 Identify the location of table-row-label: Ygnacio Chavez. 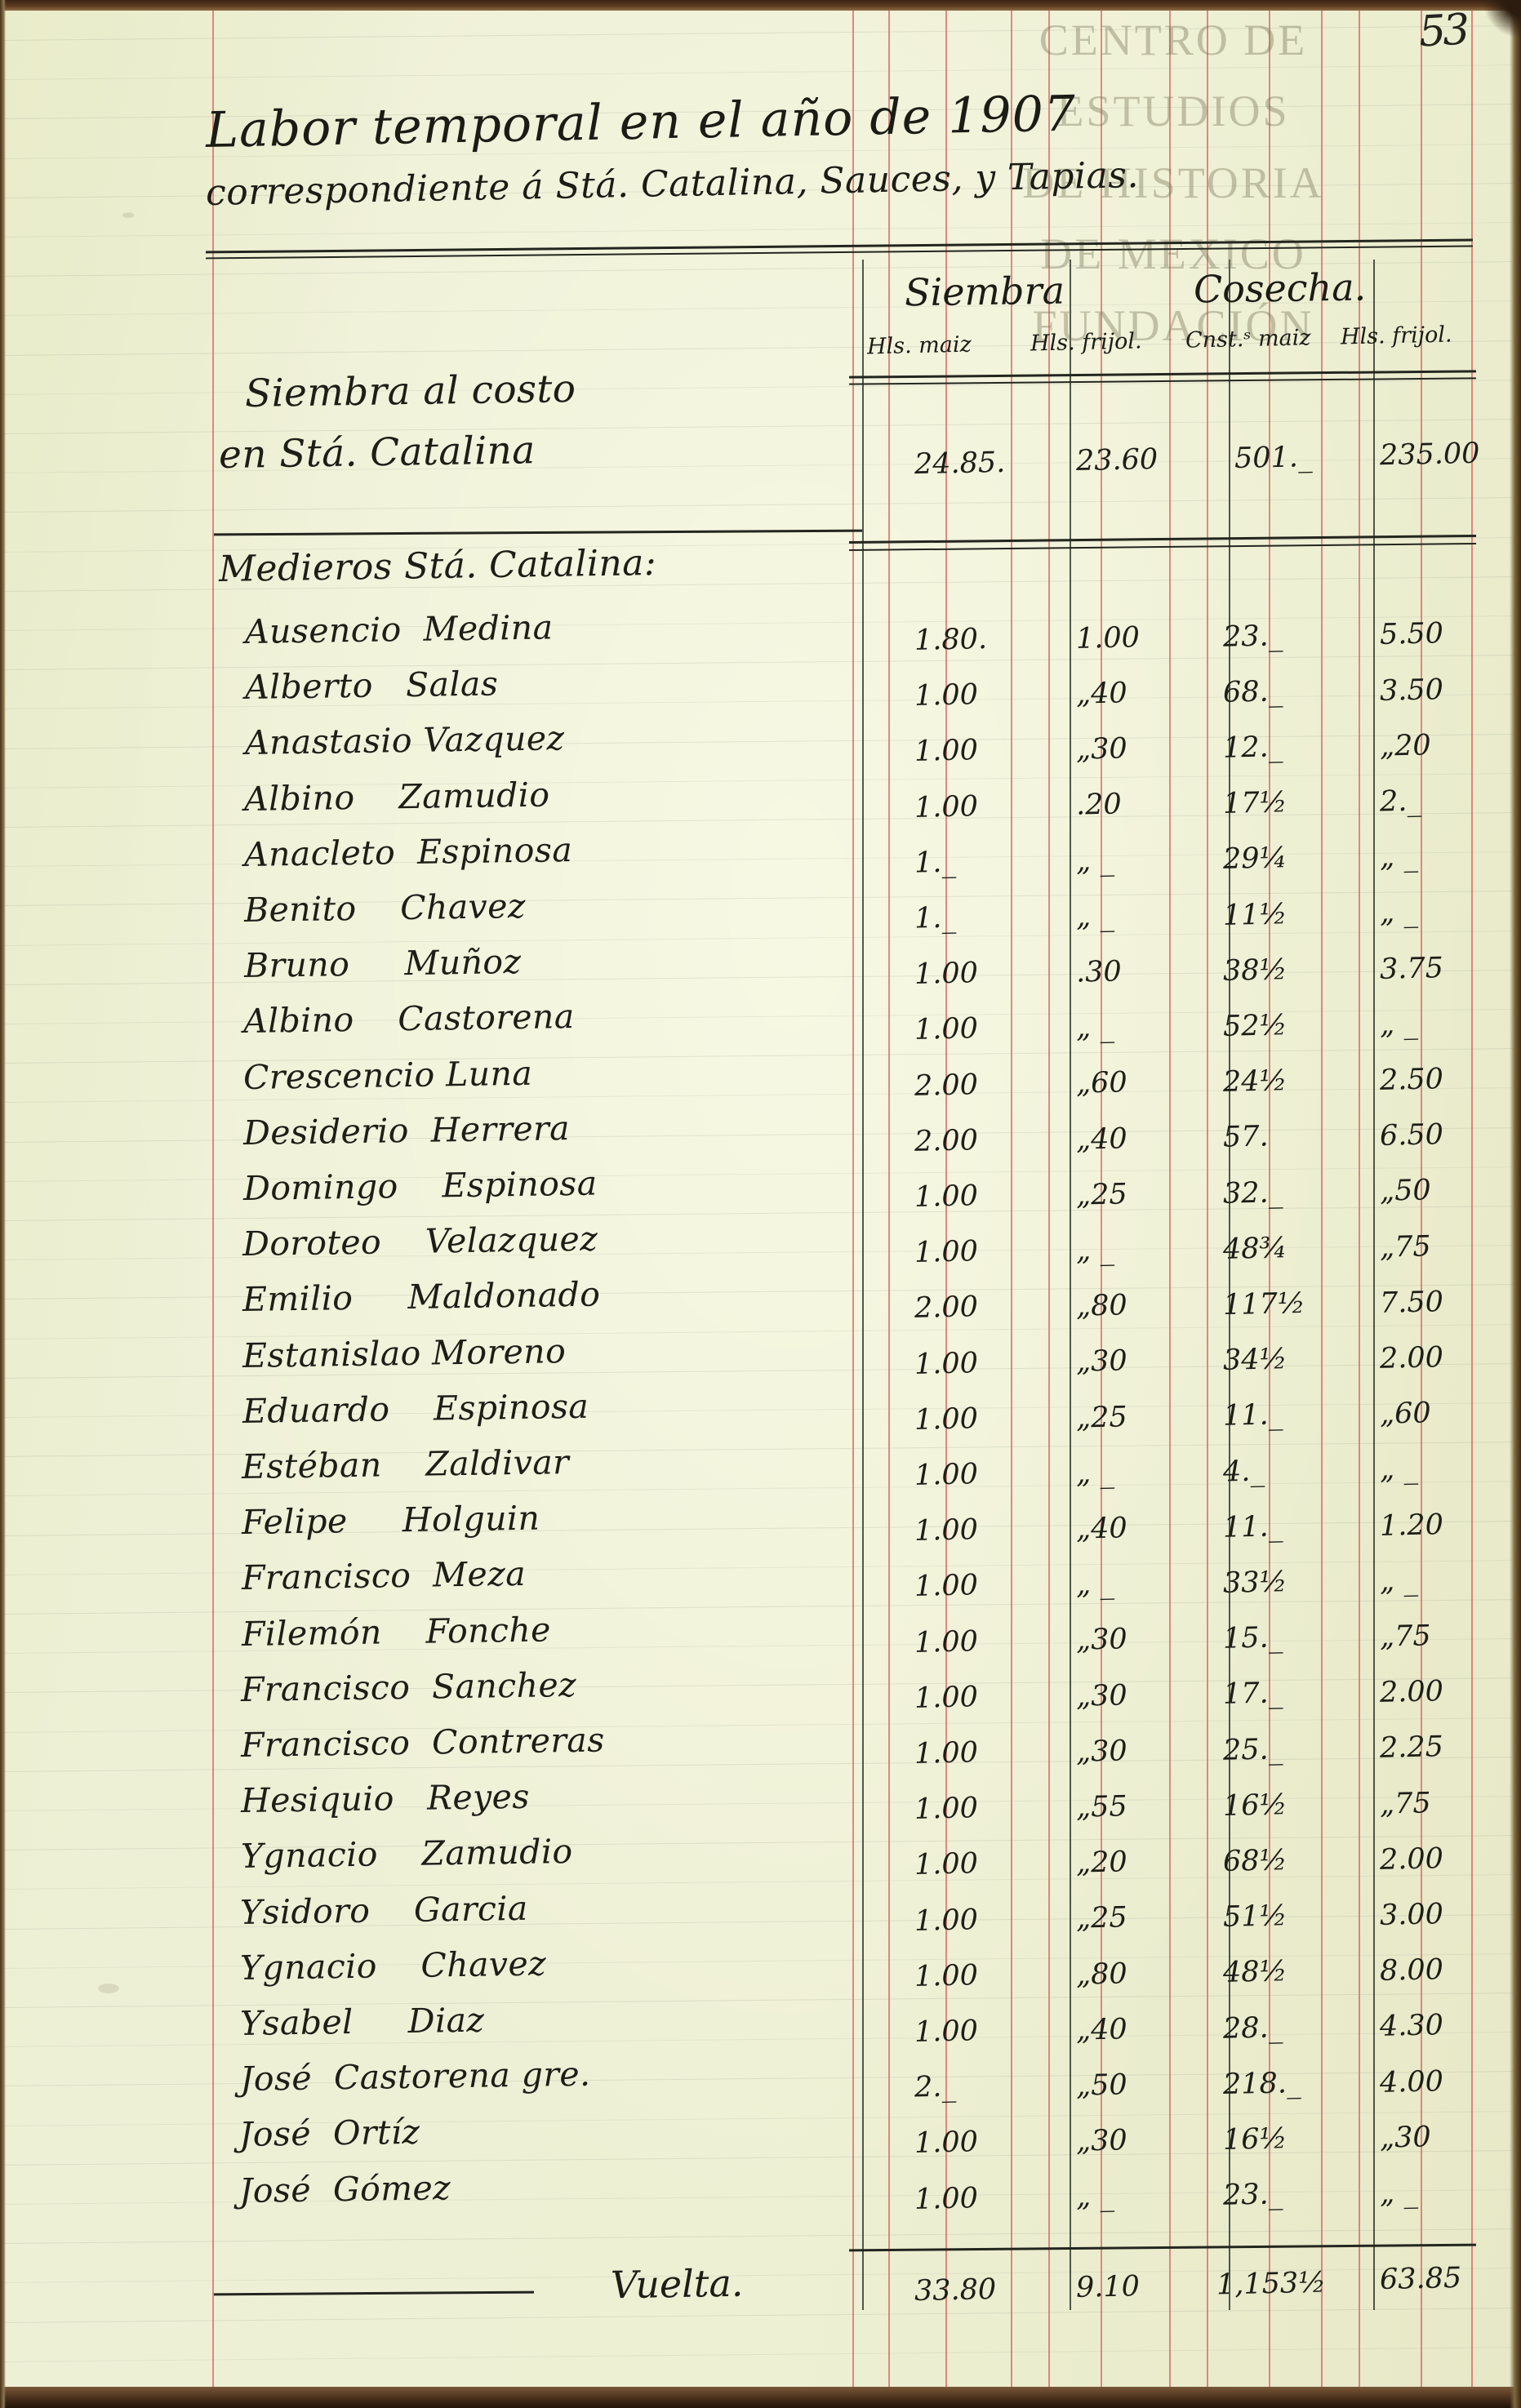
(393, 1966).